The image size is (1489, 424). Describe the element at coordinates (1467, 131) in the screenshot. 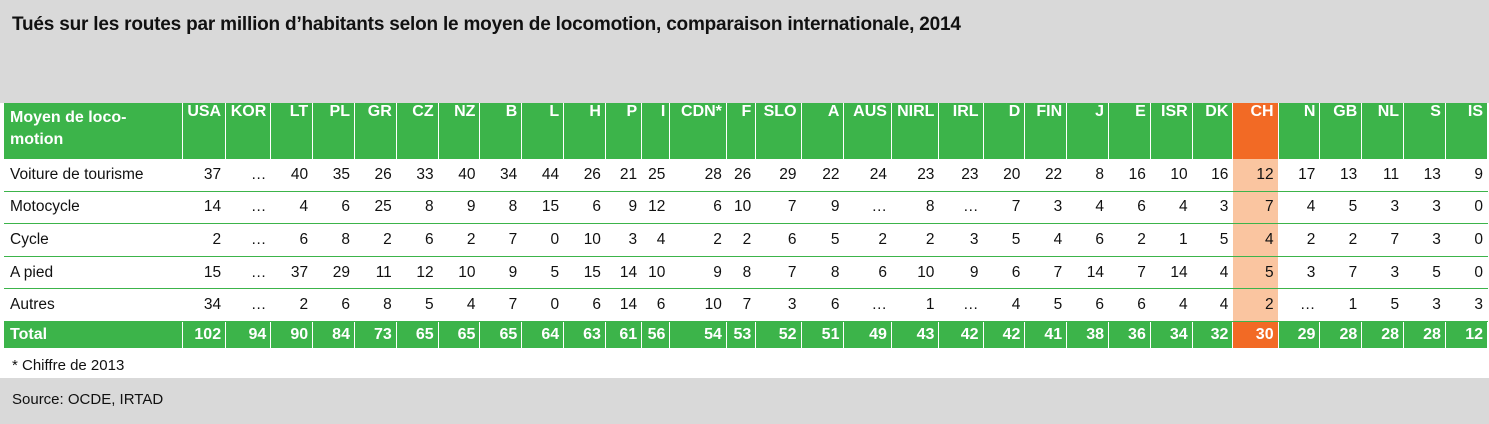

I see `column-header: IS` at that location.